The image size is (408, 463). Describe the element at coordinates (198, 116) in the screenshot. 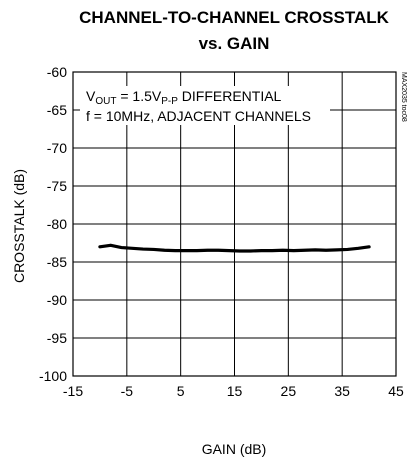

I see `annotation-line-2: f = 10MHz, ADJACENT CHANNELS` at that location.